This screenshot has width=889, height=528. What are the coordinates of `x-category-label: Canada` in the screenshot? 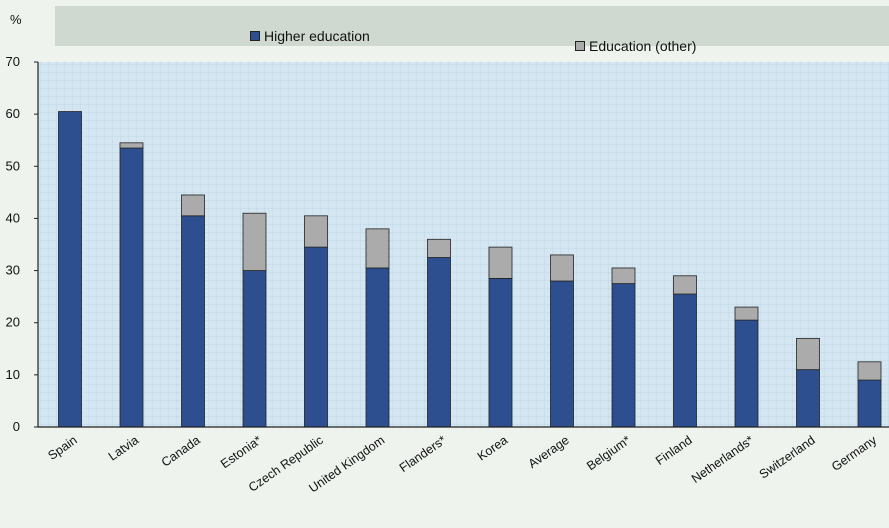 It's located at (181, 451).